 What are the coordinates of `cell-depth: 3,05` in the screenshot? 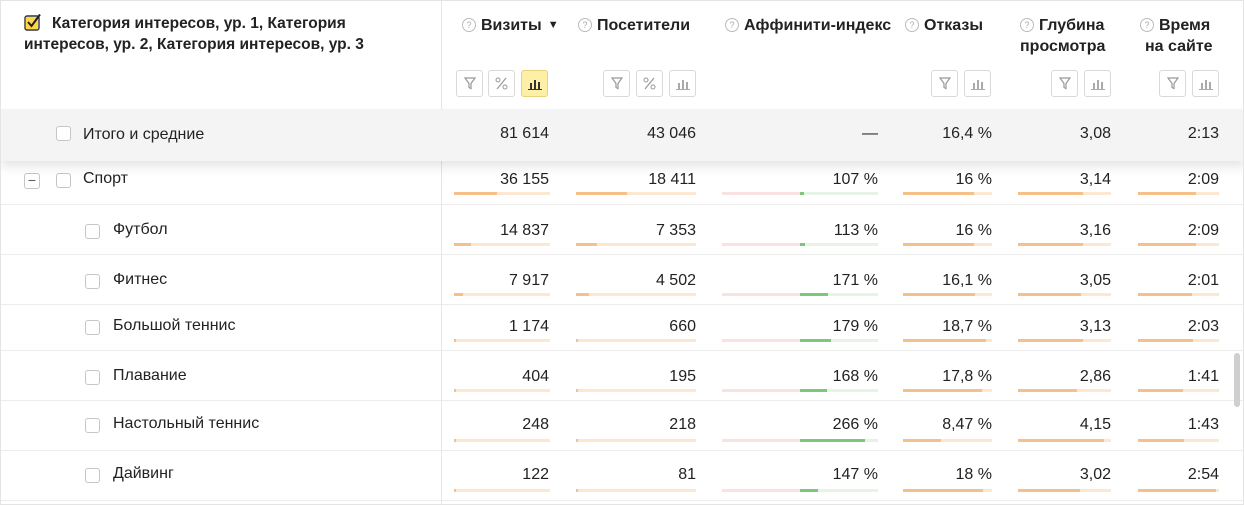 It's located at (1095, 280).